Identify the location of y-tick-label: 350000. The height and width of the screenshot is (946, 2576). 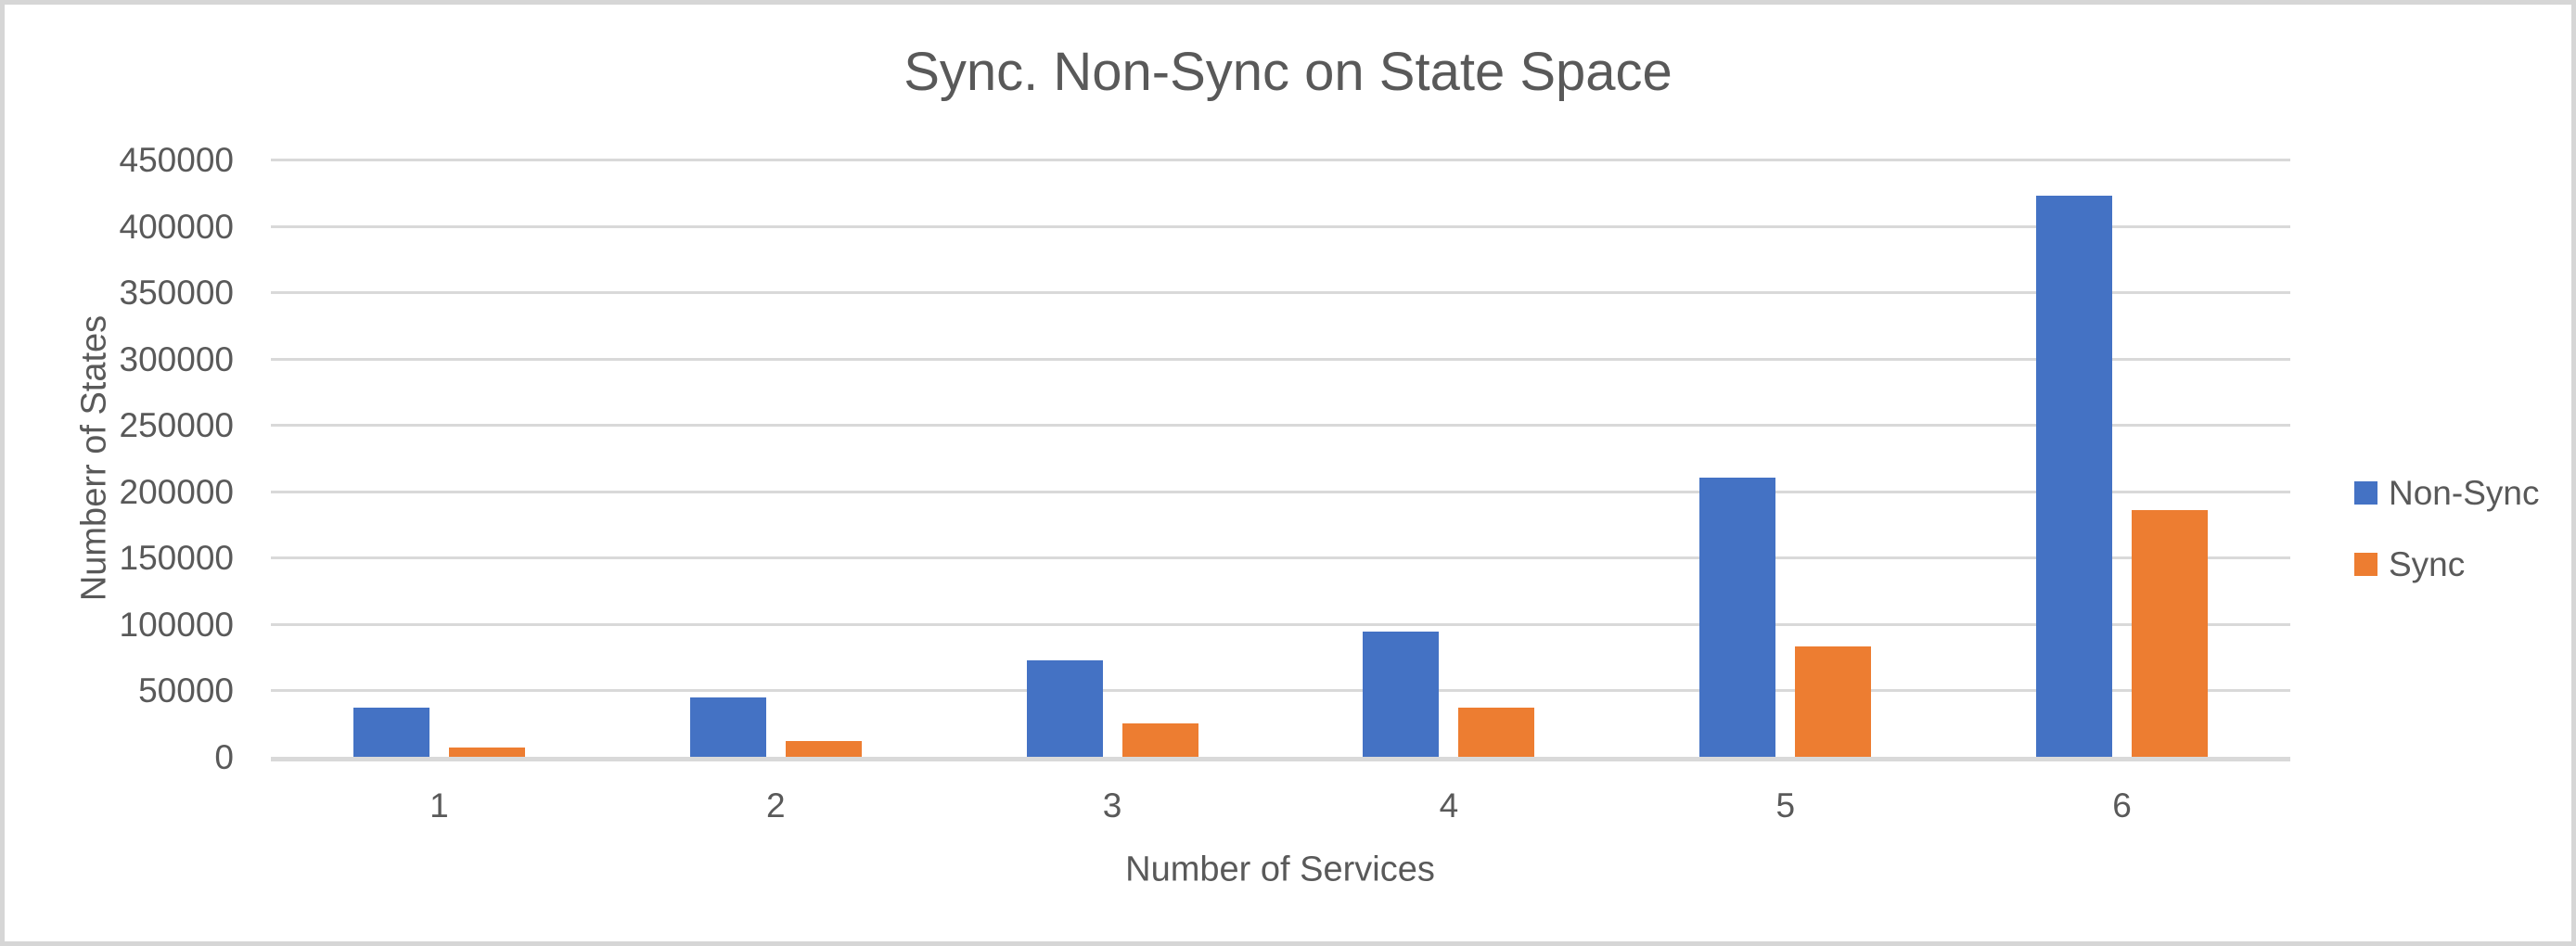
(176, 293).